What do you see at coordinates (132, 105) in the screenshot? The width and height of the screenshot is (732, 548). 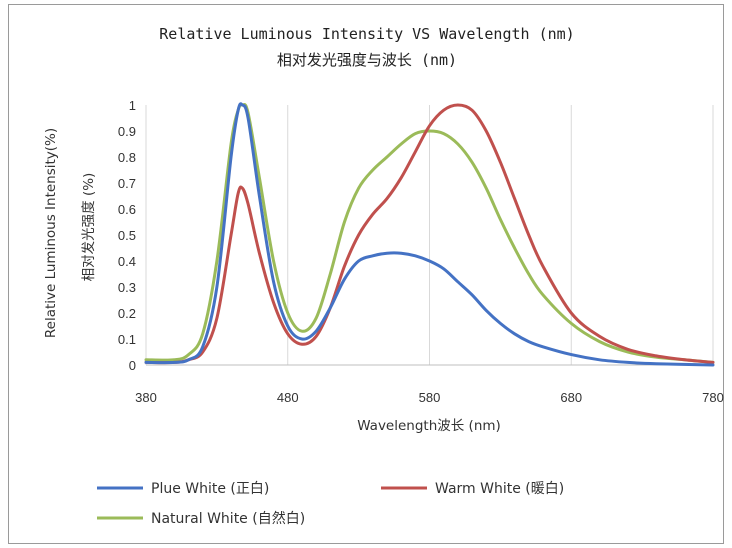 I see `y-tick-label: 1` at bounding box center [132, 105].